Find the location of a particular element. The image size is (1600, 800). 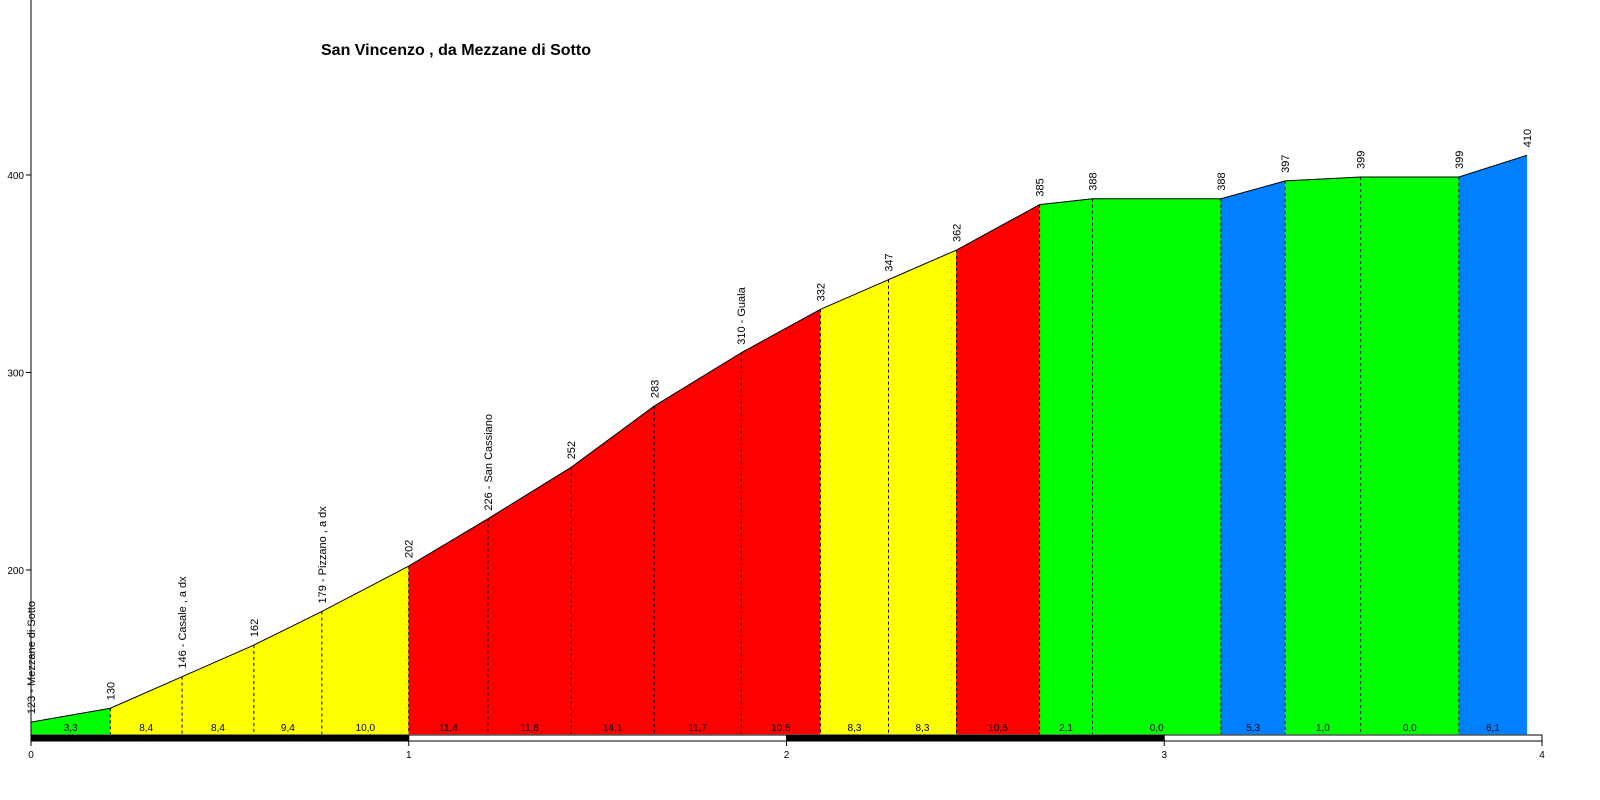

grade-label: 9,4 is located at coordinates (288, 728).